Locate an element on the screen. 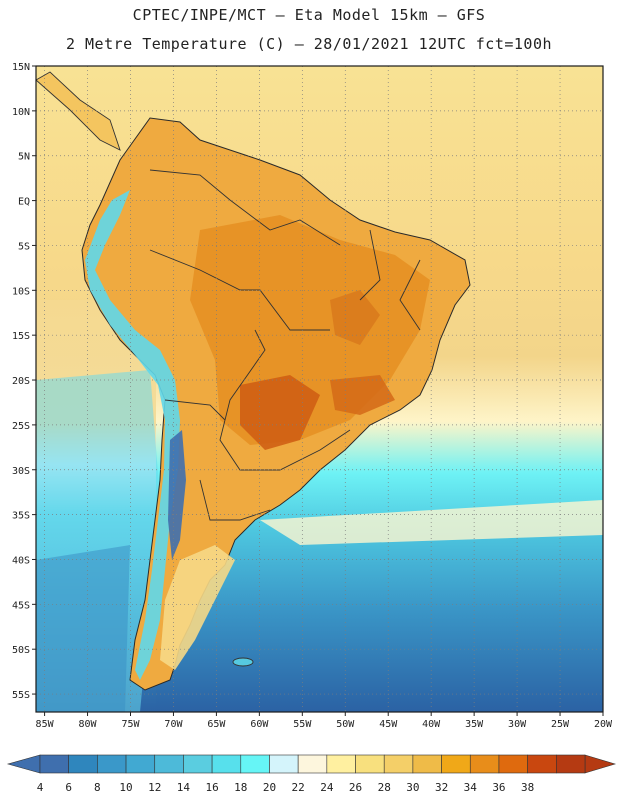 The image size is (618, 800). andes-coldest-peaks is located at coordinates (177, 495).